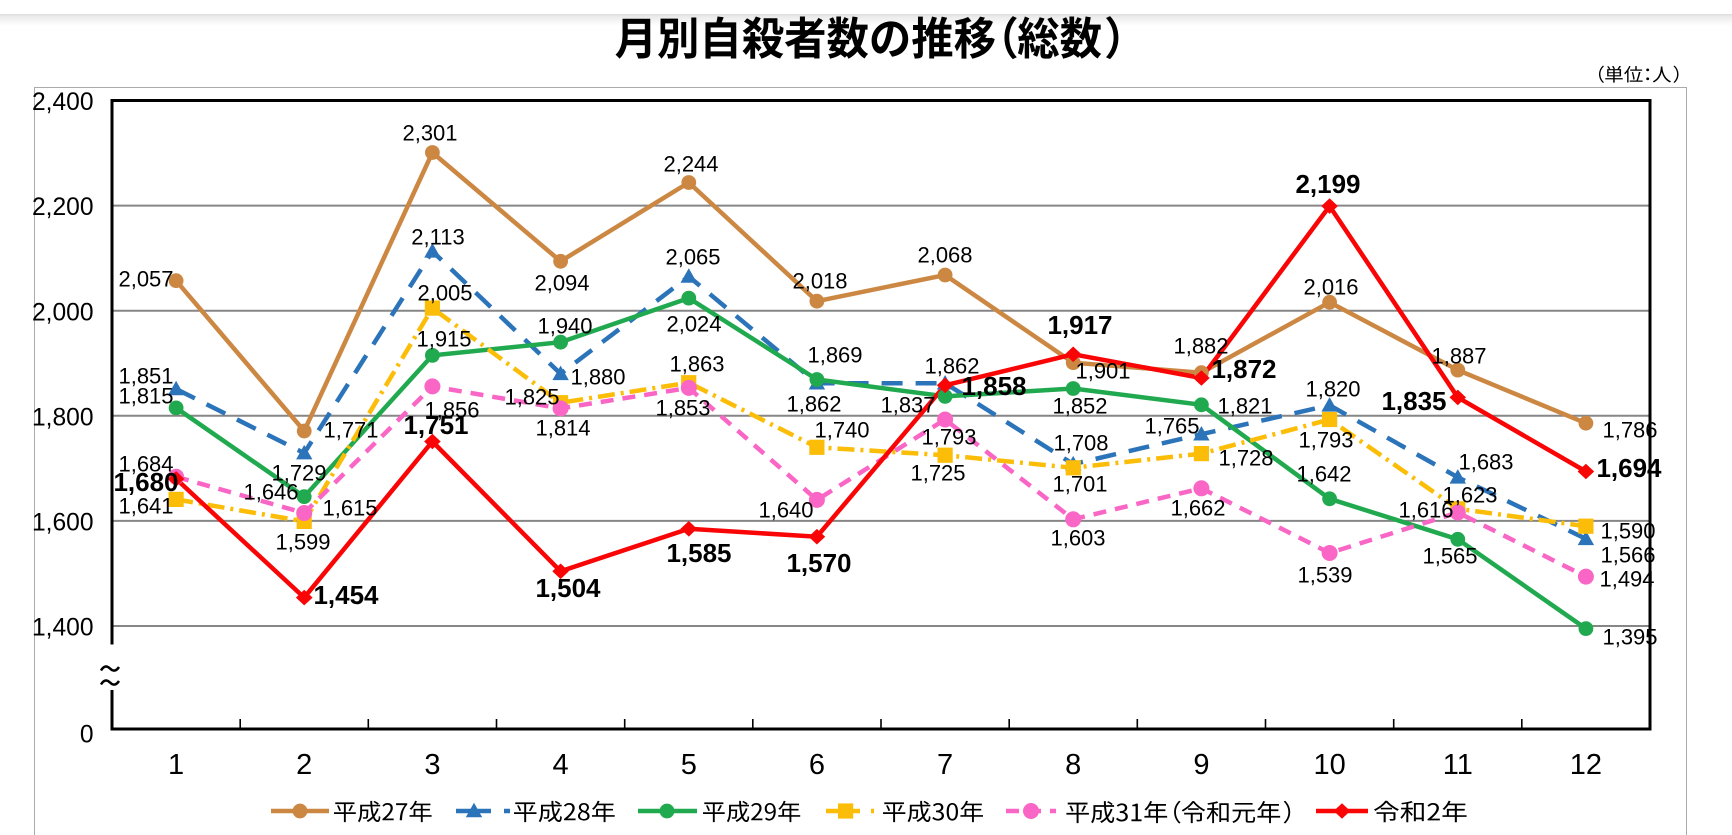 Image resolution: width=1732 pixels, height=835 pixels. I want to click on svg-text: 1,887, so click(1458, 356).